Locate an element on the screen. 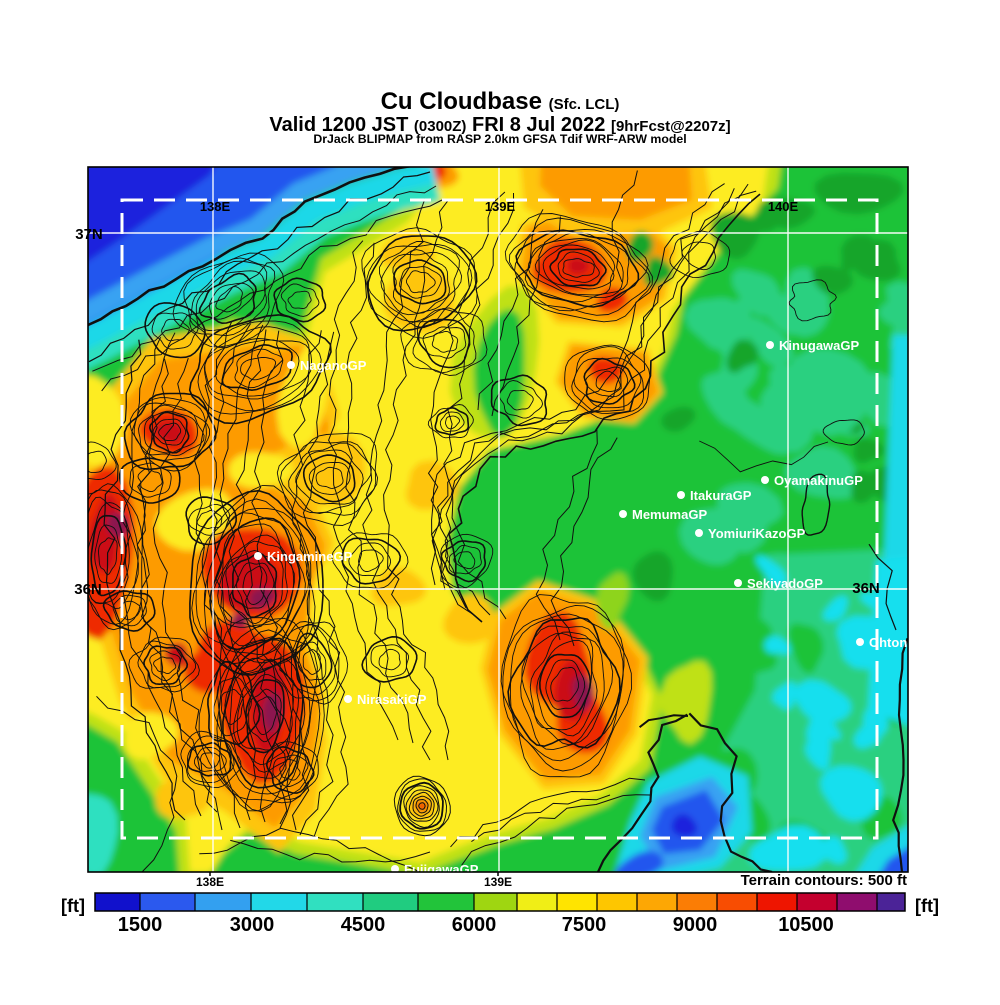 Image resolution: width=1000 pixels, height=1005 pixels. svg-text: NirasakiGP is located at coordinates (392, 699).